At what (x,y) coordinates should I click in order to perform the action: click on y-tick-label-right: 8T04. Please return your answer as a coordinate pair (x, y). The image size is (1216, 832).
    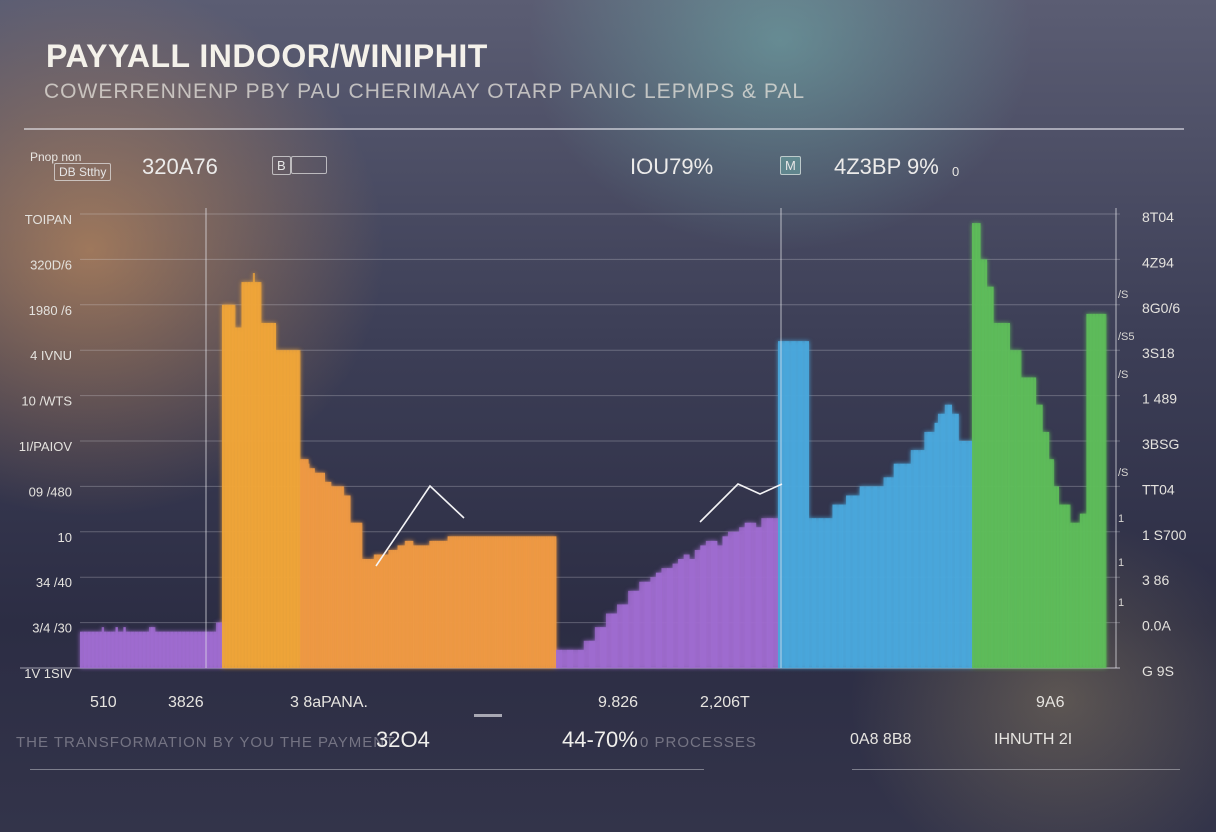
    Looking at the image, I should click on (1158, 217).